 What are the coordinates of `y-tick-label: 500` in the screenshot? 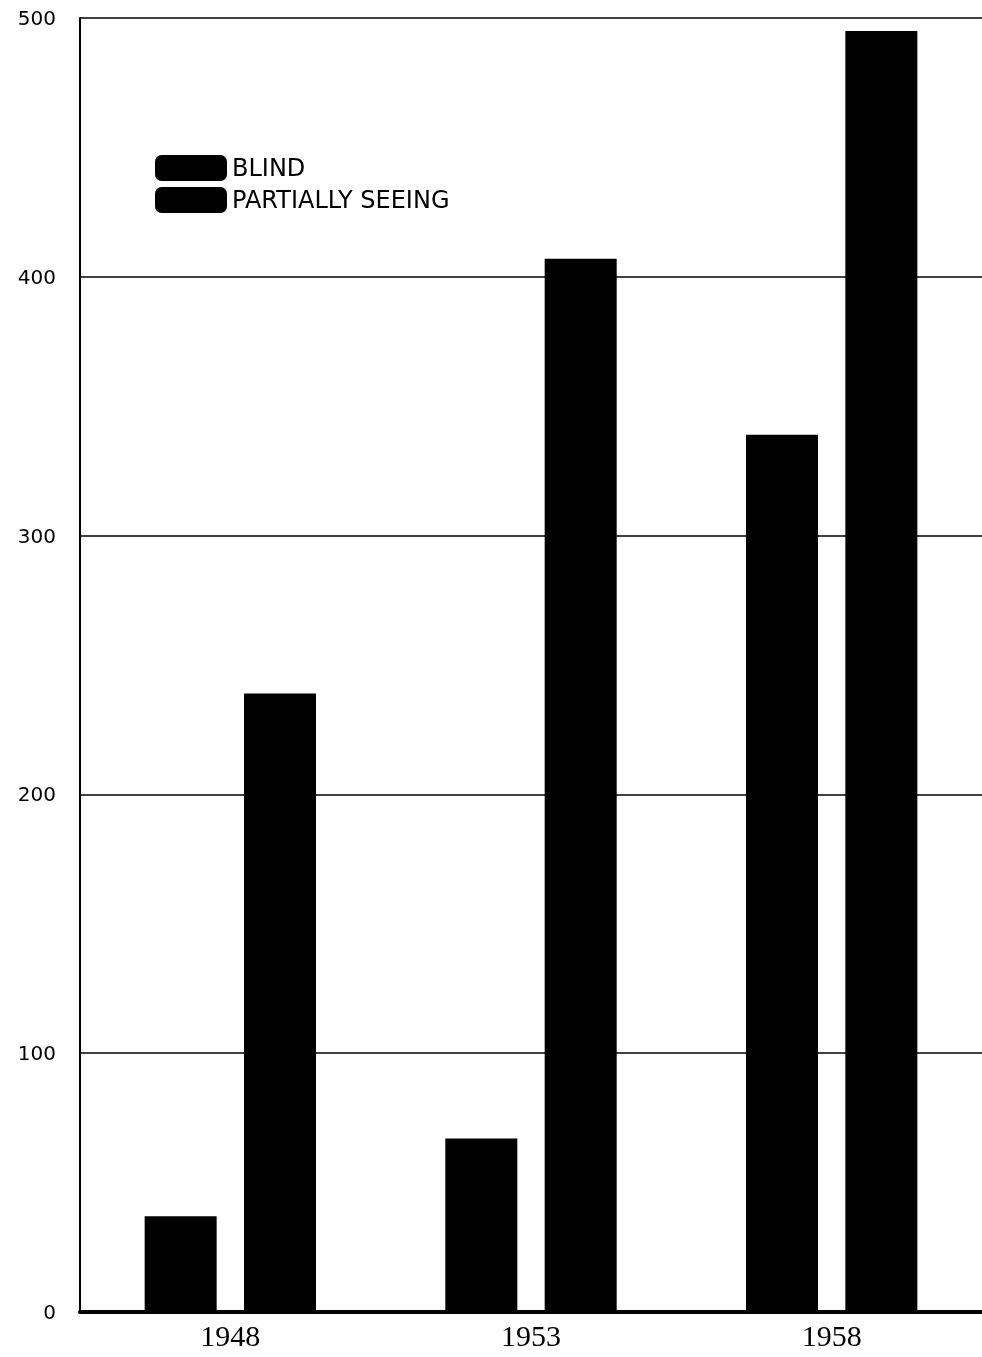 It's located at (36, 18).